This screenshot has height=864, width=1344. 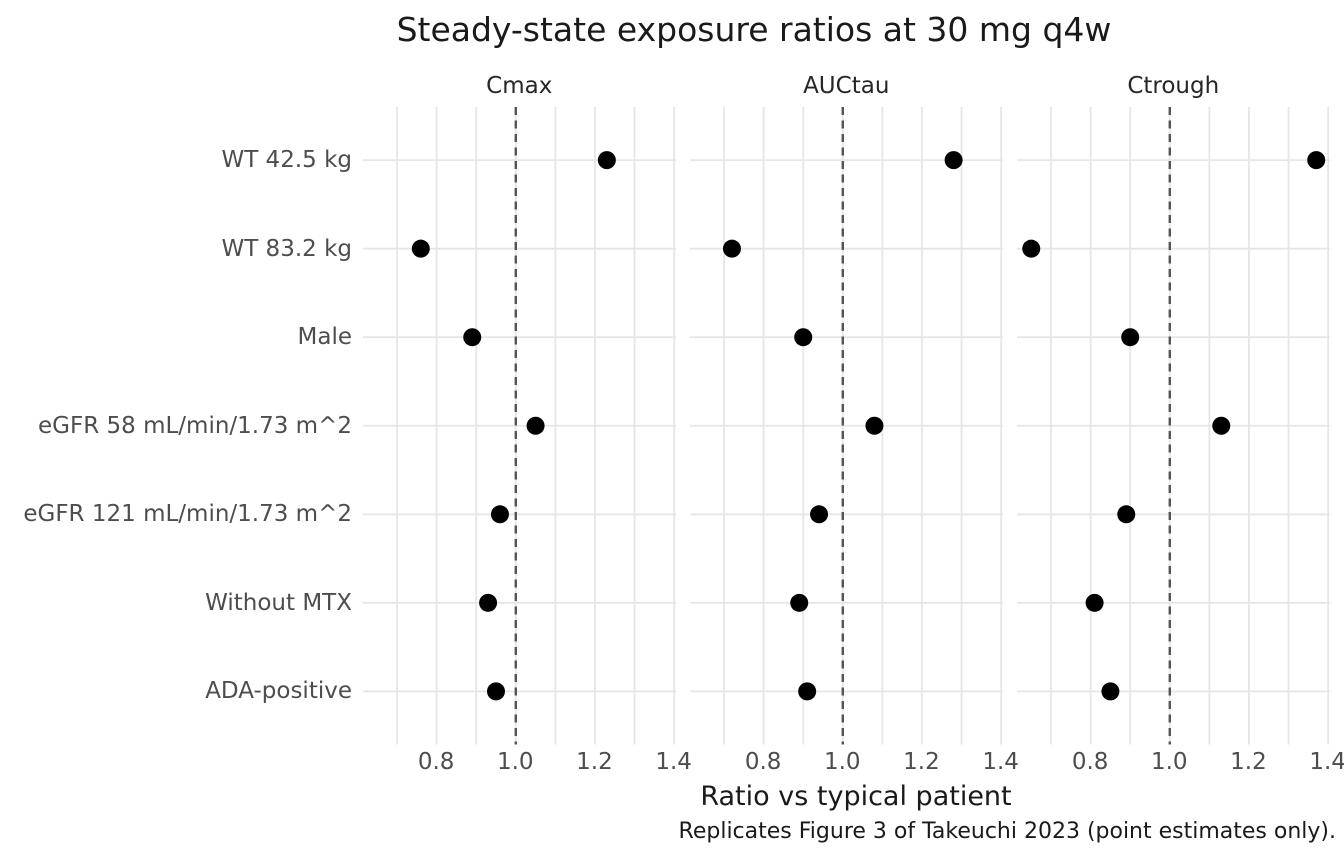 I want to click on facet-label-auctau: AUCtau, so click(x=846, y=86).